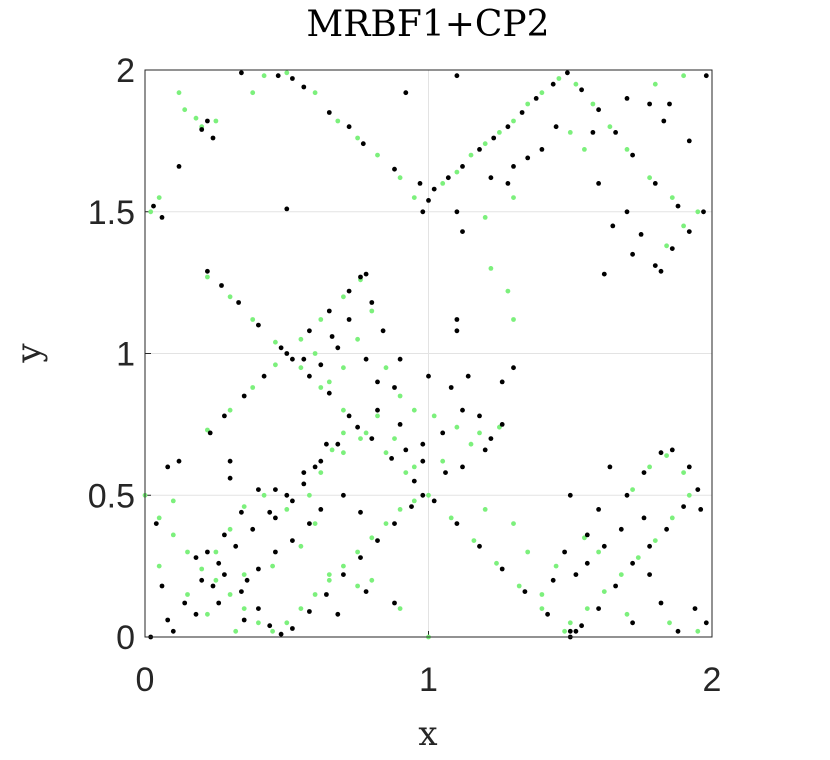 The width and height of the screenshot is (830, 760). I want to click on y-tick-label: 1.5, so click(111, 213).